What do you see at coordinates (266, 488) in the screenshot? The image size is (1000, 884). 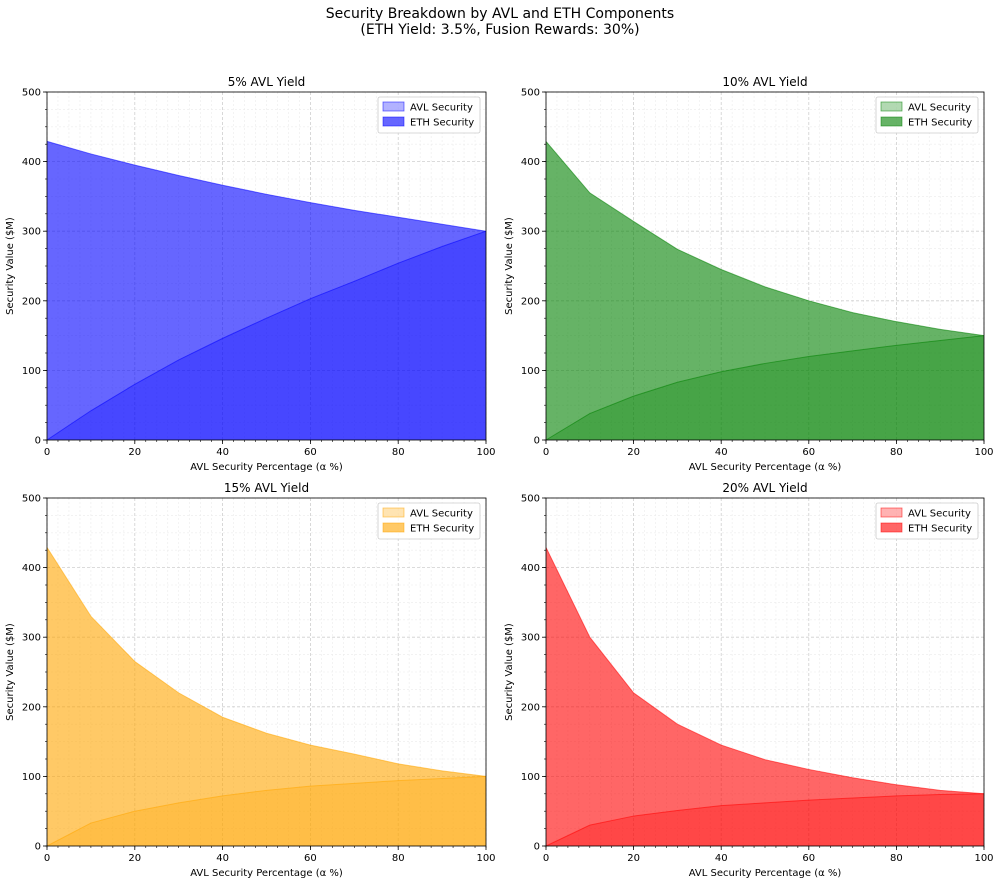 I see `subplot-title: 15% AVL Yield` at bounding box center [266, 488].